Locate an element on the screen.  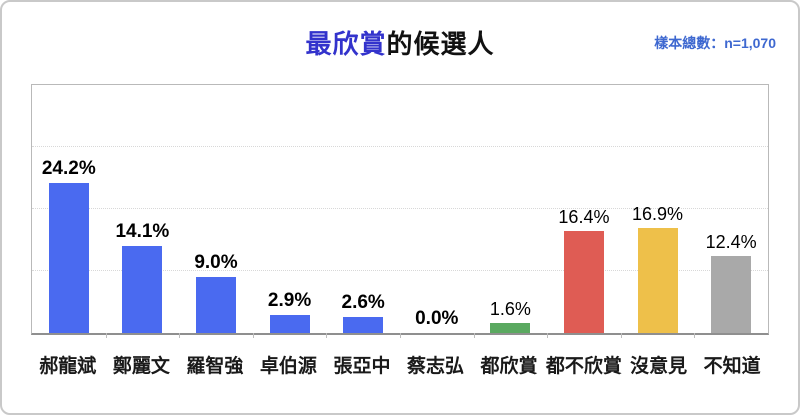
category-label: 郝龍斌 is located at coordinates (68, 366).